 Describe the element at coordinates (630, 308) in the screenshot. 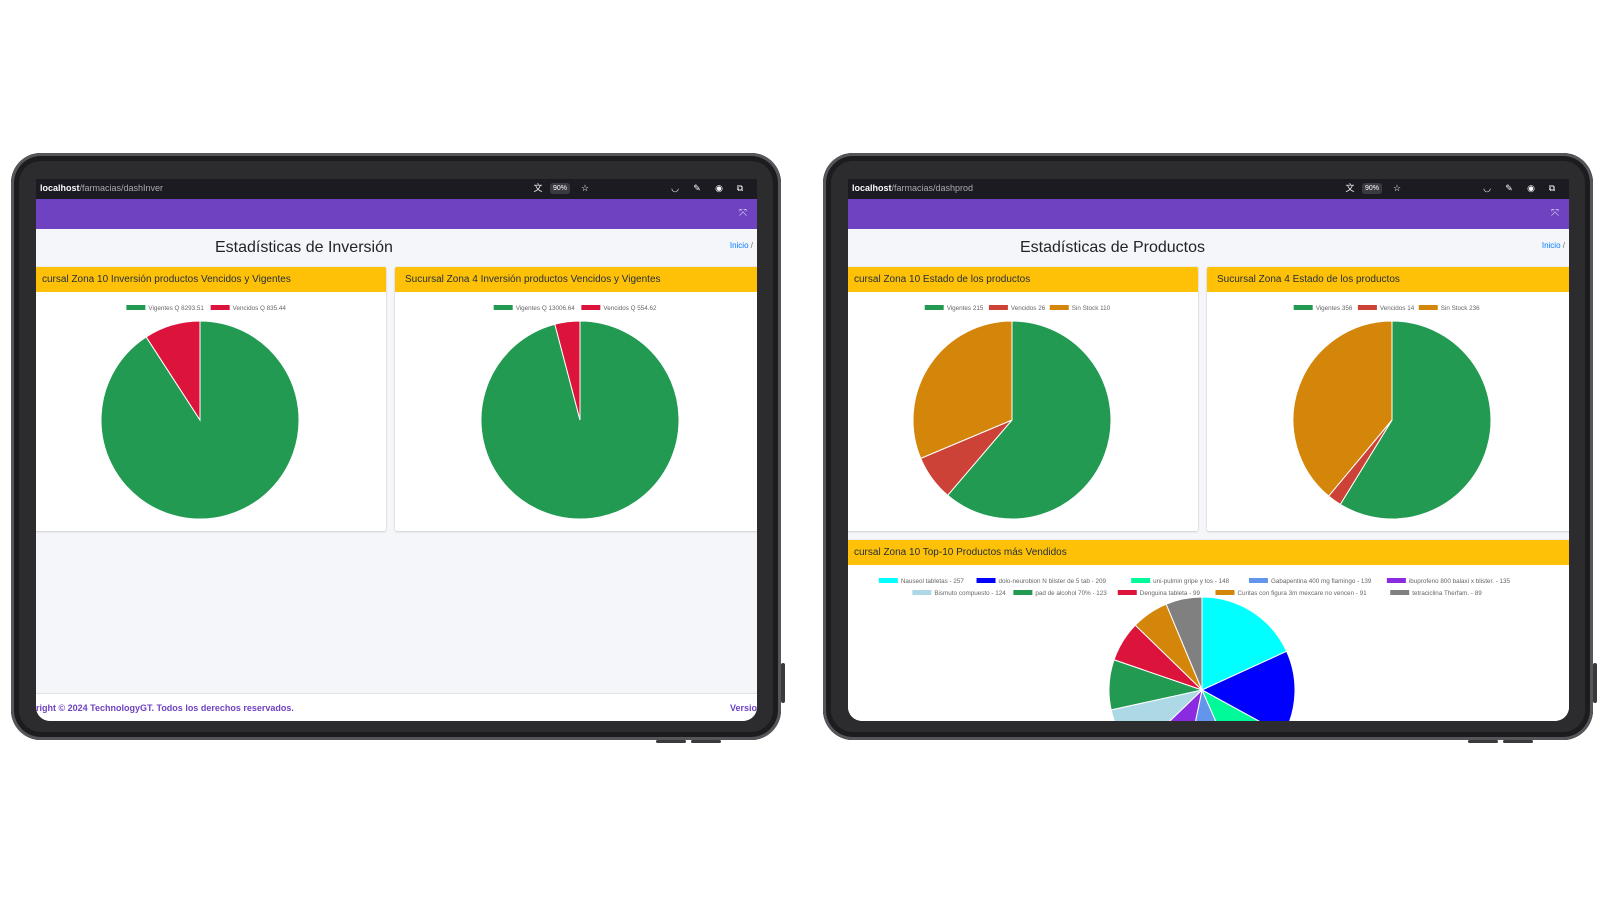

I see `legend-label-vencidos-q-554-62: Vencidos Q 554.62` at that location.